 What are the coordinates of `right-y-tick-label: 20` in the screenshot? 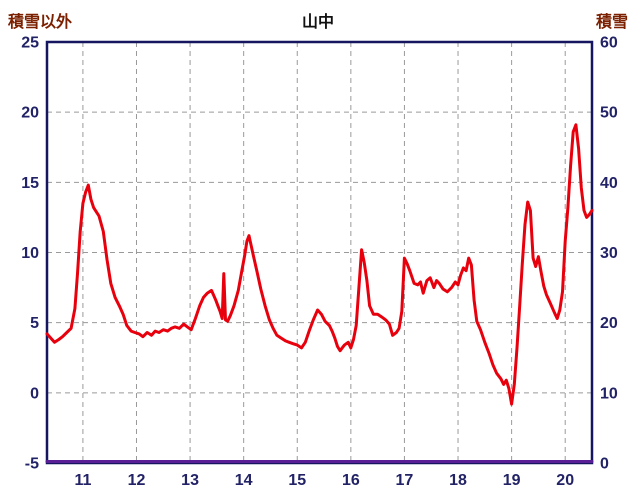 It's located at (609, 323).